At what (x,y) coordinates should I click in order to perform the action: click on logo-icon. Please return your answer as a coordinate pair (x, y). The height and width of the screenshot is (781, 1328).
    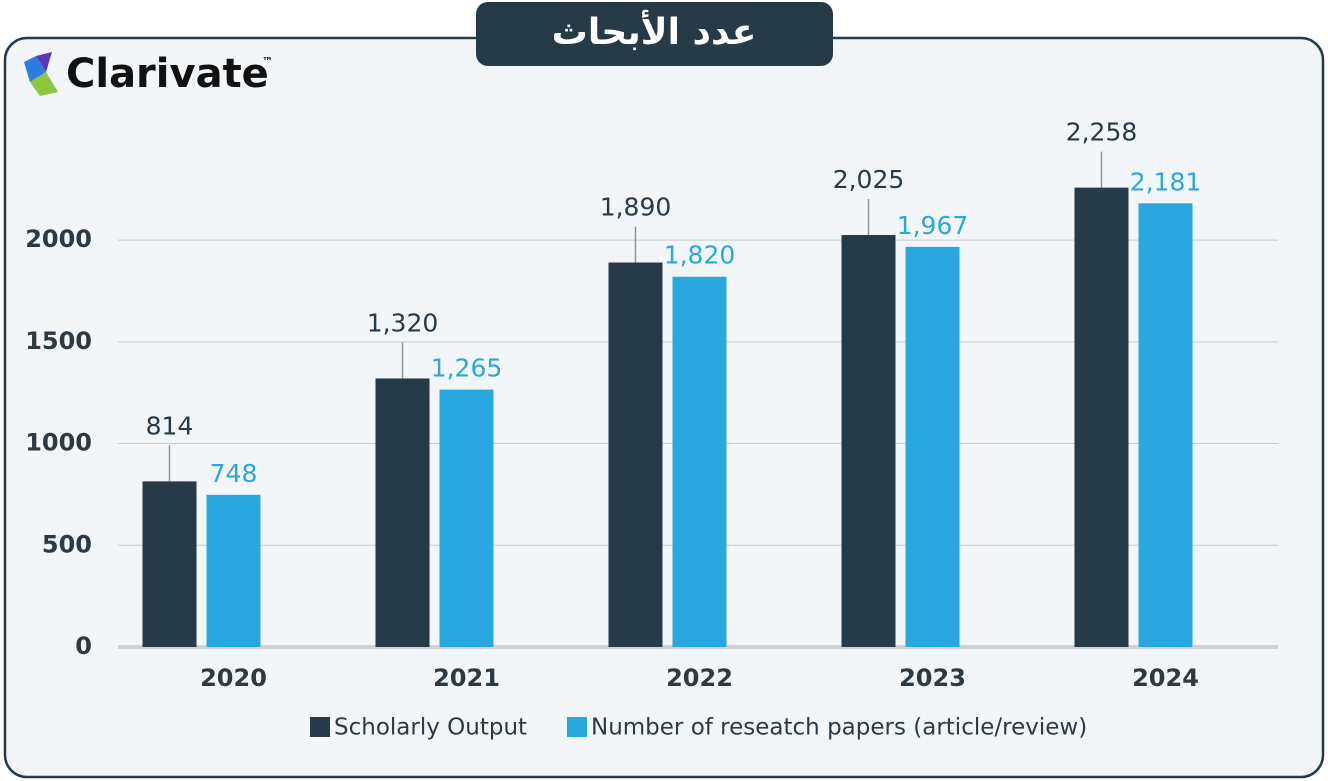
    Looking at the image, I should click on (41, 74).